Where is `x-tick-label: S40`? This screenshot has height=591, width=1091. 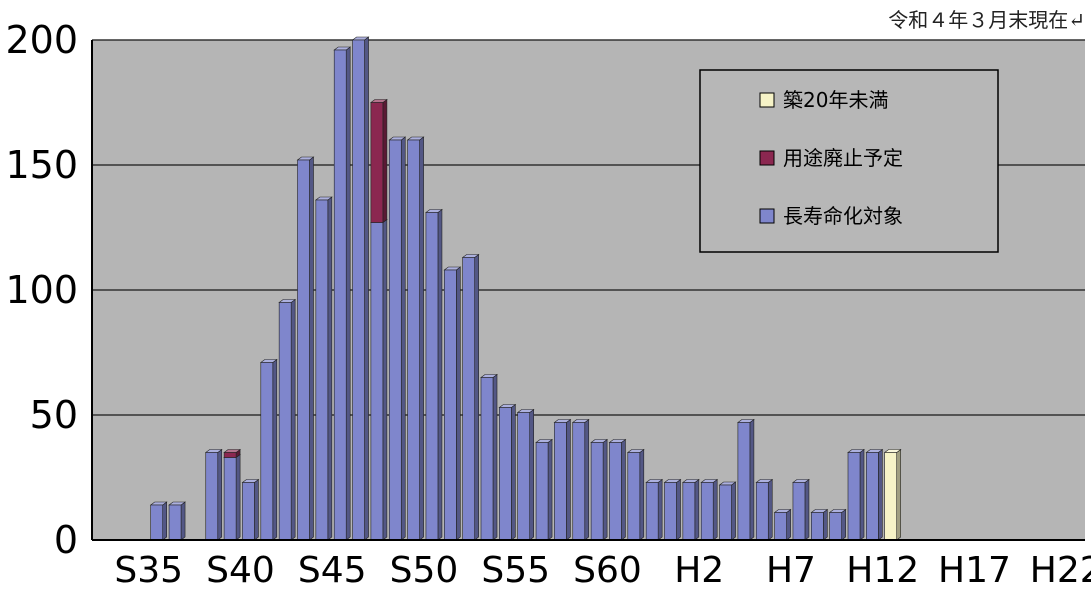 x-tick-label: S40 is located at coordinates (240, 570).